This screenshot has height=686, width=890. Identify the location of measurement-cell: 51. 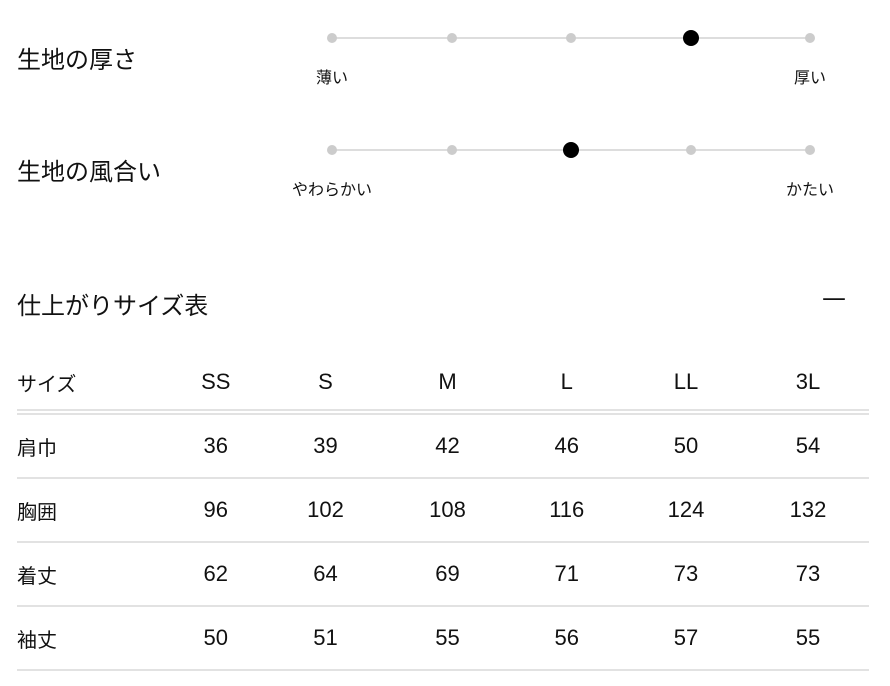
(325, 637).